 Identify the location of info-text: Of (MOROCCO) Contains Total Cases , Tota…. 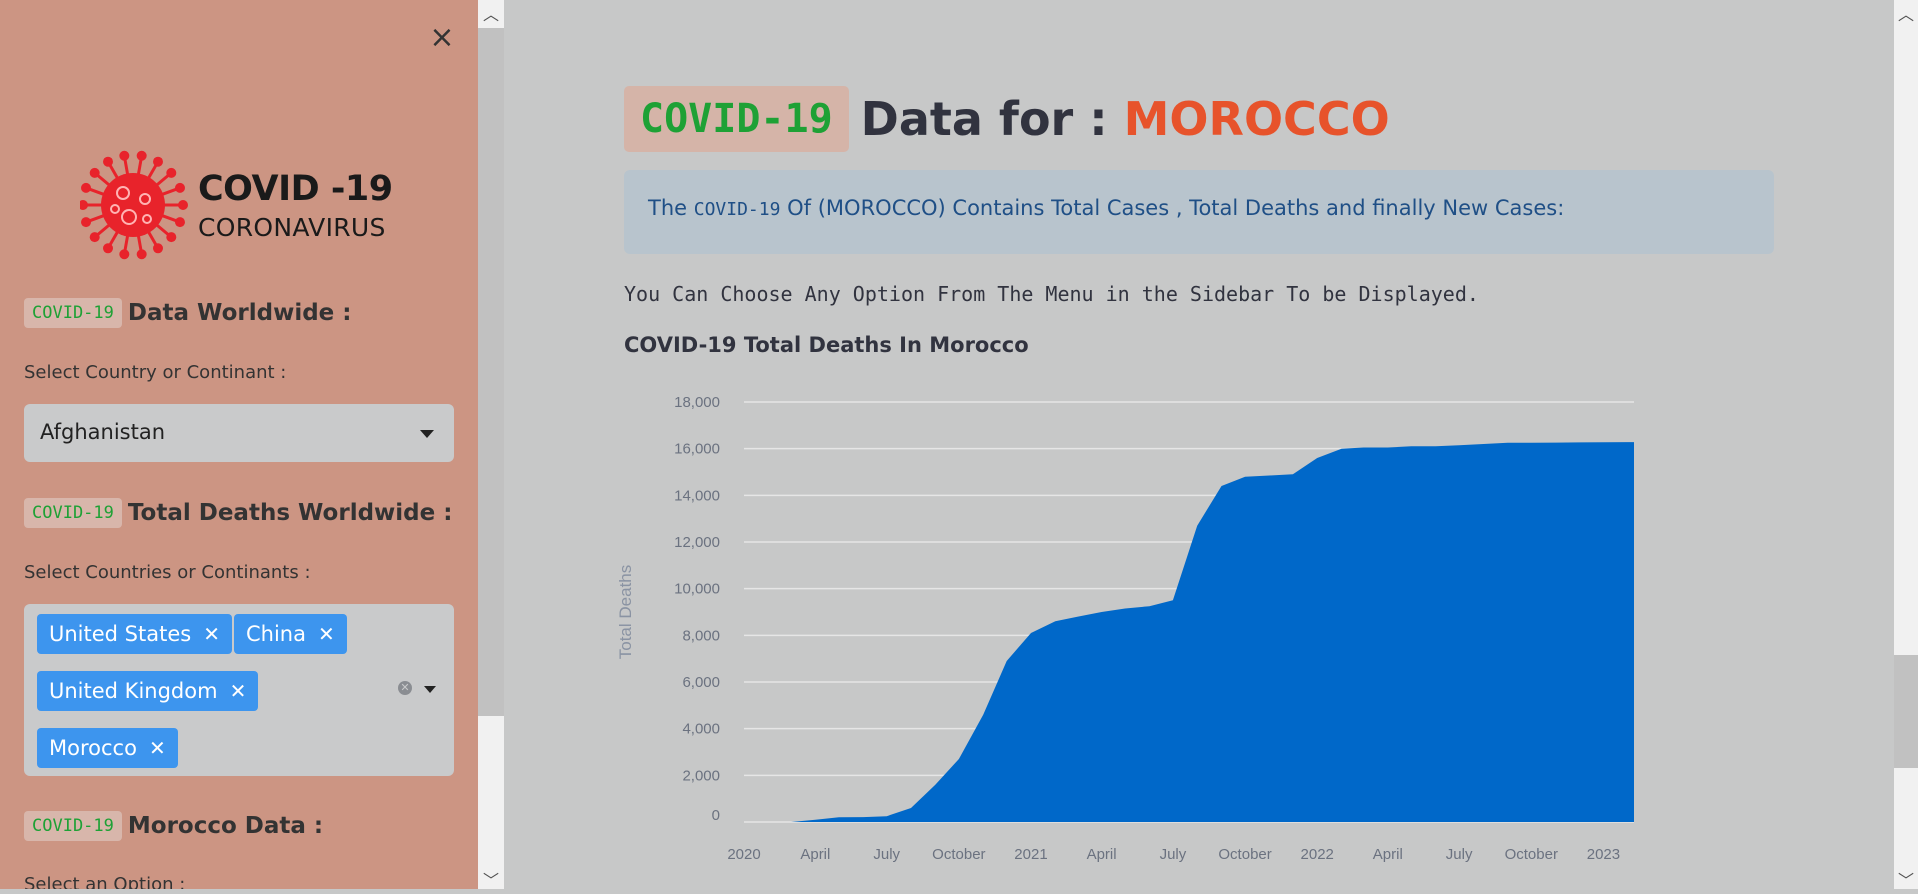
(1176, 208).